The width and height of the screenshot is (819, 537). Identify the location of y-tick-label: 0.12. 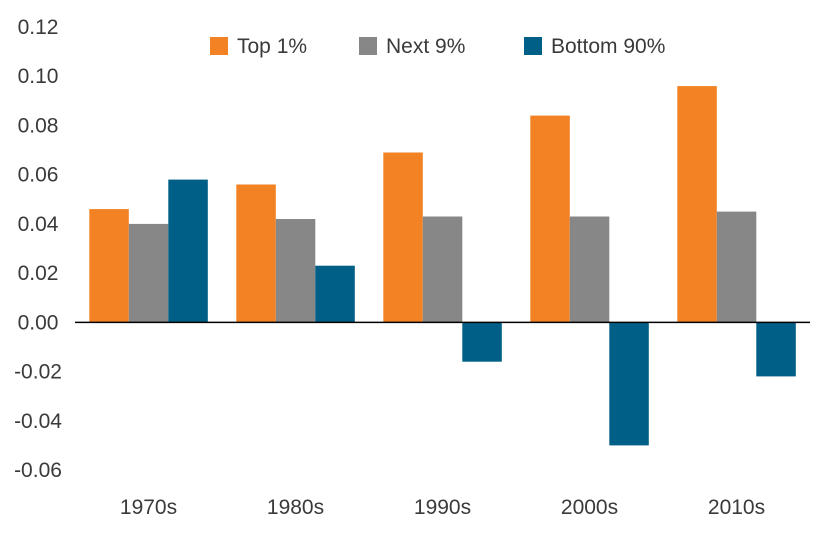
(38, 27).